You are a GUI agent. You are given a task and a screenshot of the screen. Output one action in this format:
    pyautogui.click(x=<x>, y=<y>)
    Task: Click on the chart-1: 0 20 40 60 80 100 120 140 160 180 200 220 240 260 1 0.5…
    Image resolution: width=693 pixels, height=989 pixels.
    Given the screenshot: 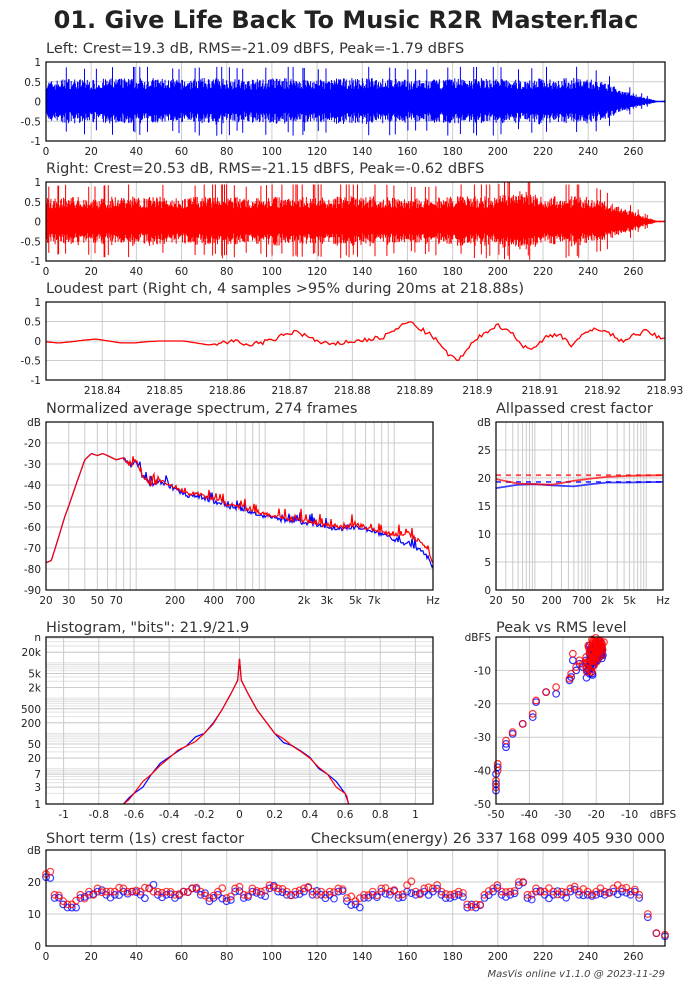 What is the action you would take?
    pyautogui.click(x=343, y=227)
    